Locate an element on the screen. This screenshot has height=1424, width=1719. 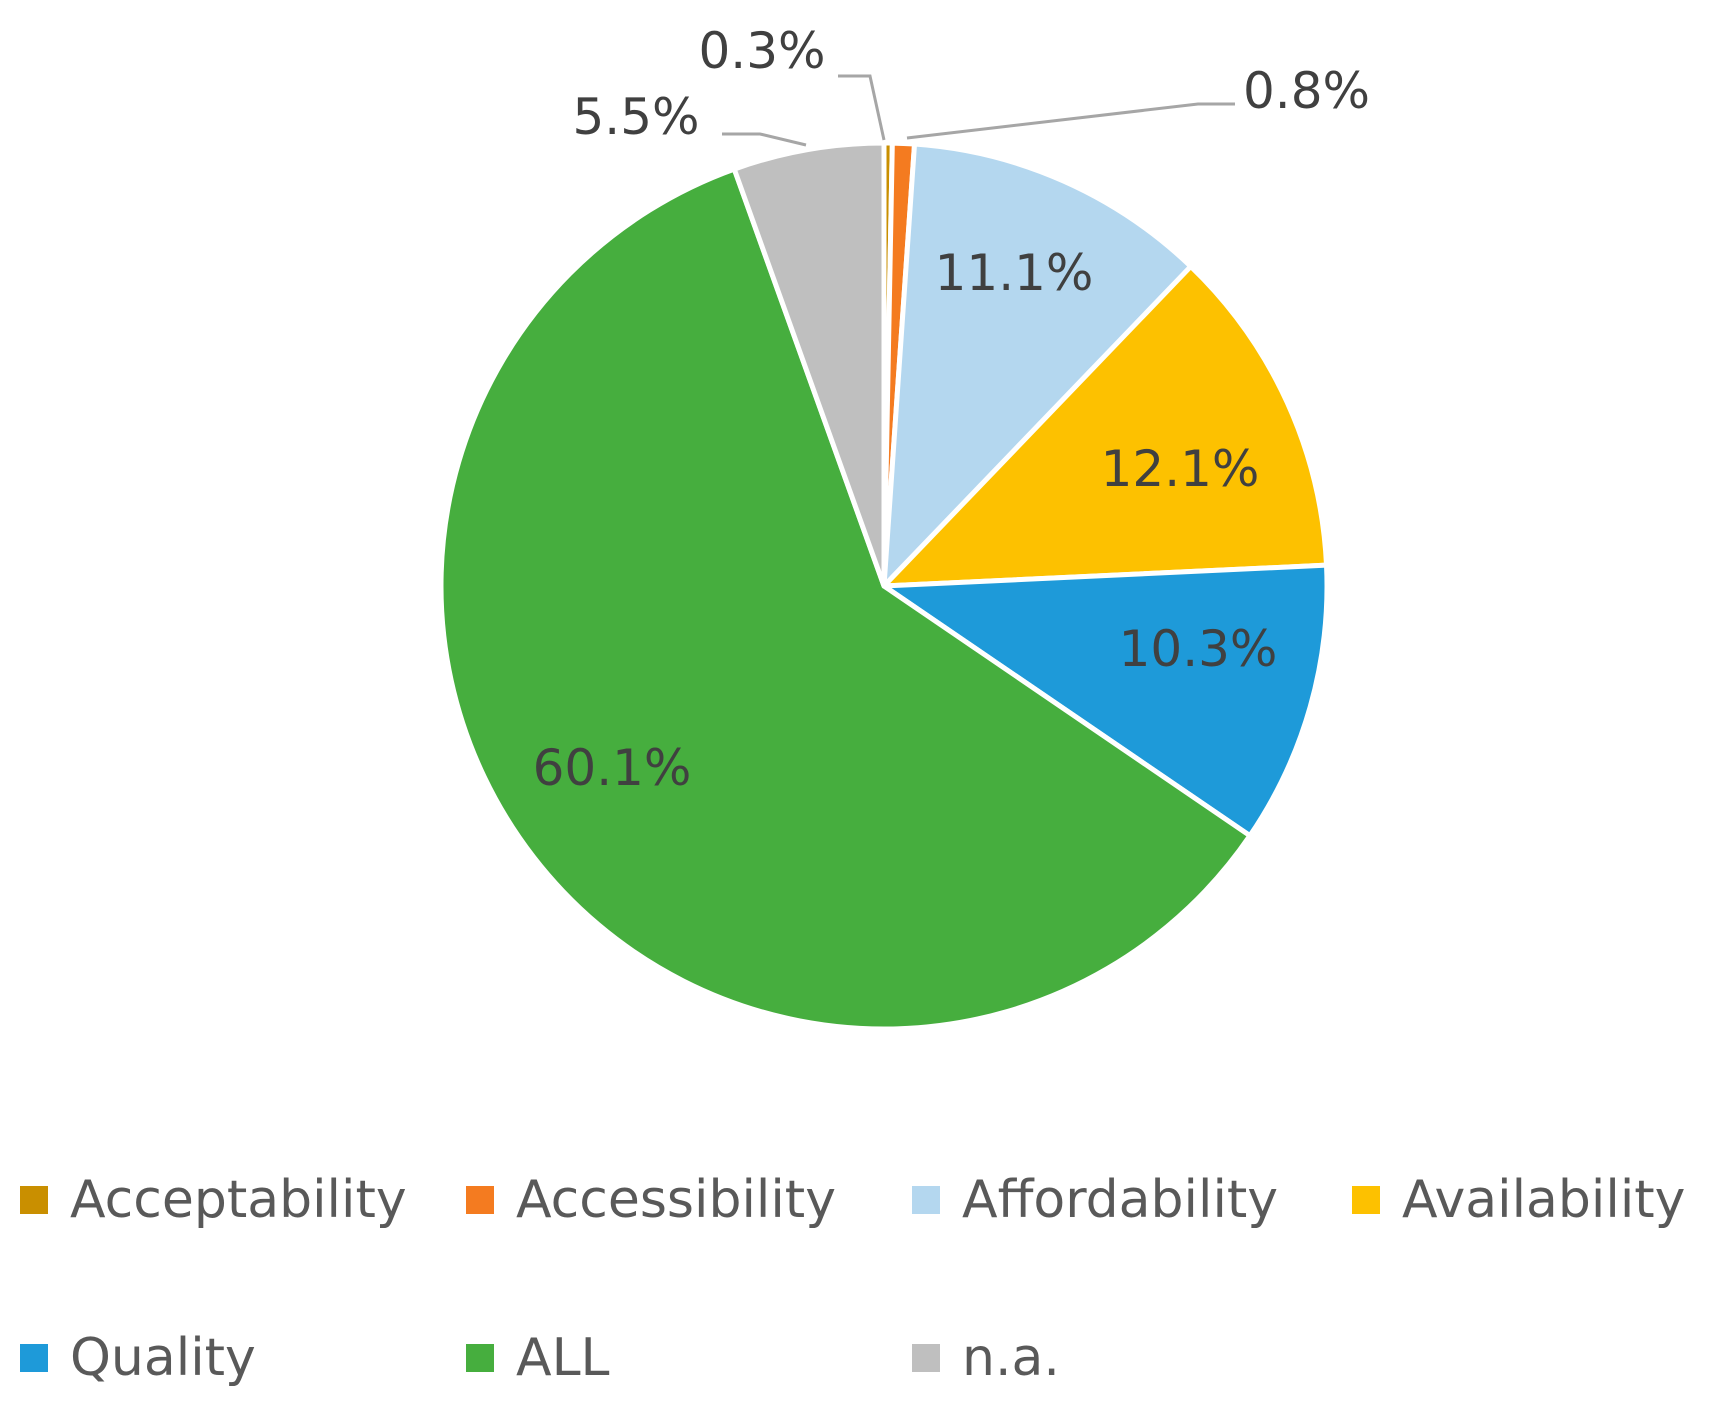
data-label-all: 60.1% is located at coordinates (612, 768).